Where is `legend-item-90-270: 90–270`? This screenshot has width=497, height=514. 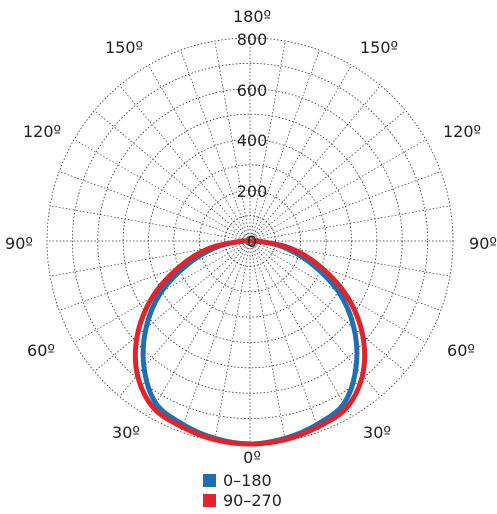 legend-item-90-270: 90–270 is located at coordinates (242, 500).